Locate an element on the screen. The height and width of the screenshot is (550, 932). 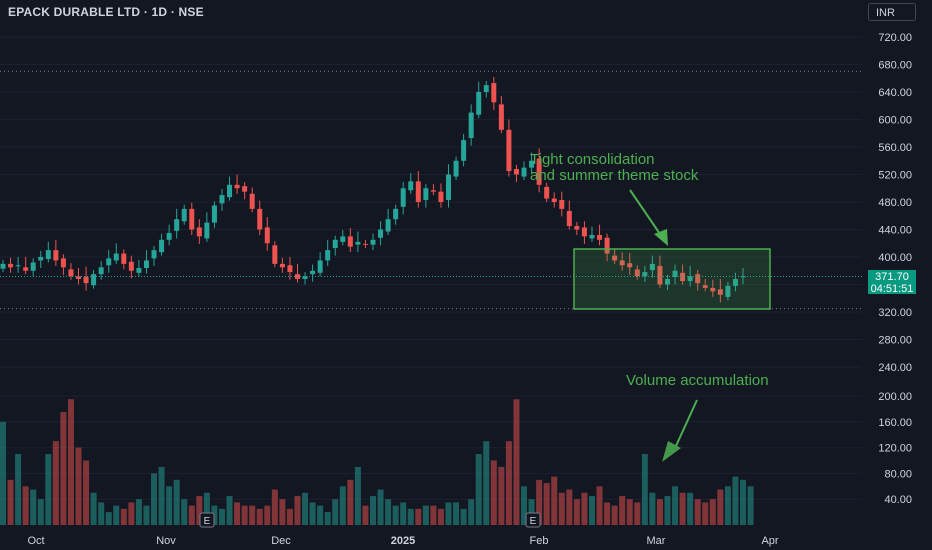
time-tick: Apr is located at coordinates (769, 541).